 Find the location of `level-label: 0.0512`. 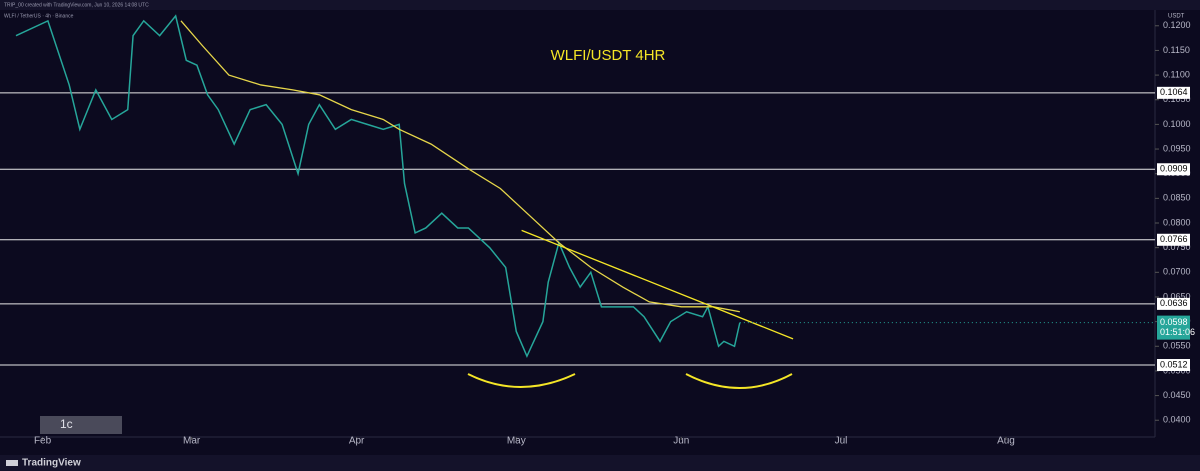

level-label: 0.0512 is located at coordinates (1174, 364).